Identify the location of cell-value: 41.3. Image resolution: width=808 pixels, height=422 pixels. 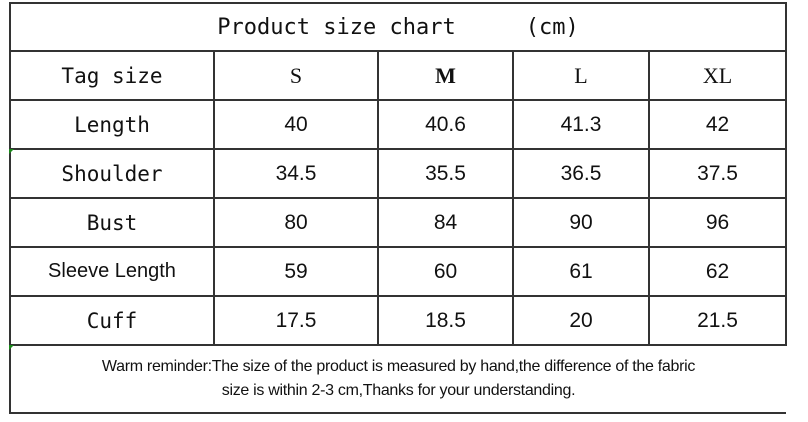
(581, 124).